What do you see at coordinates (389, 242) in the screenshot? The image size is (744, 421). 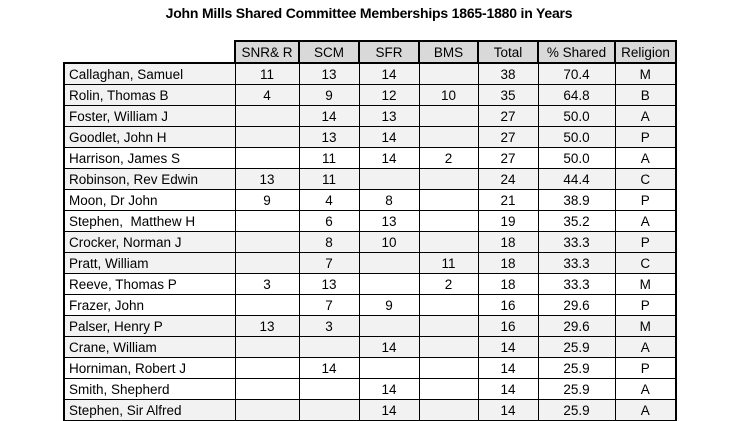 I see `cell-sfr: 10` at bounding box center [389, 242].